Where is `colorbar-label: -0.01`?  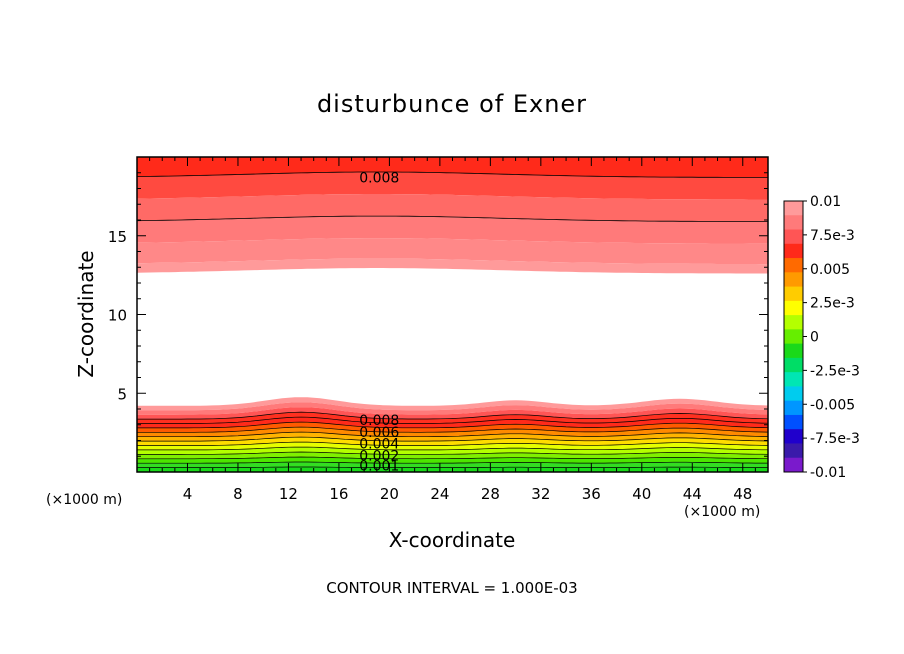
colorbar-label: -0.01 is located at coordinates (828, 473).